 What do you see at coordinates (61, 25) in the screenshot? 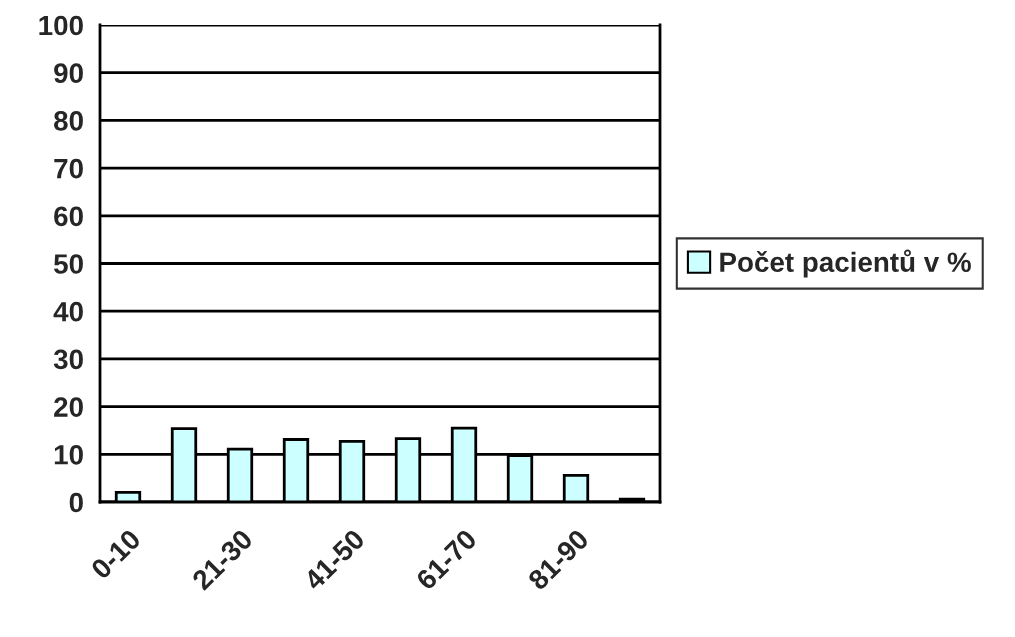
I see `y-tick-label: 100` at bounding box center [61, 25].